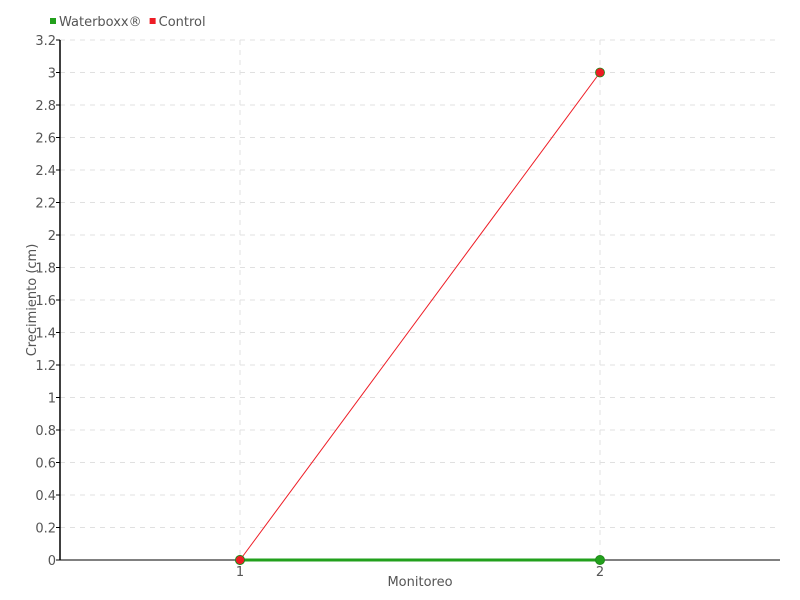  What do you see at coordinates (45, 171) in the screenshot?
I see `y-tick-label: 2.4` at bounding box center [45, 171].